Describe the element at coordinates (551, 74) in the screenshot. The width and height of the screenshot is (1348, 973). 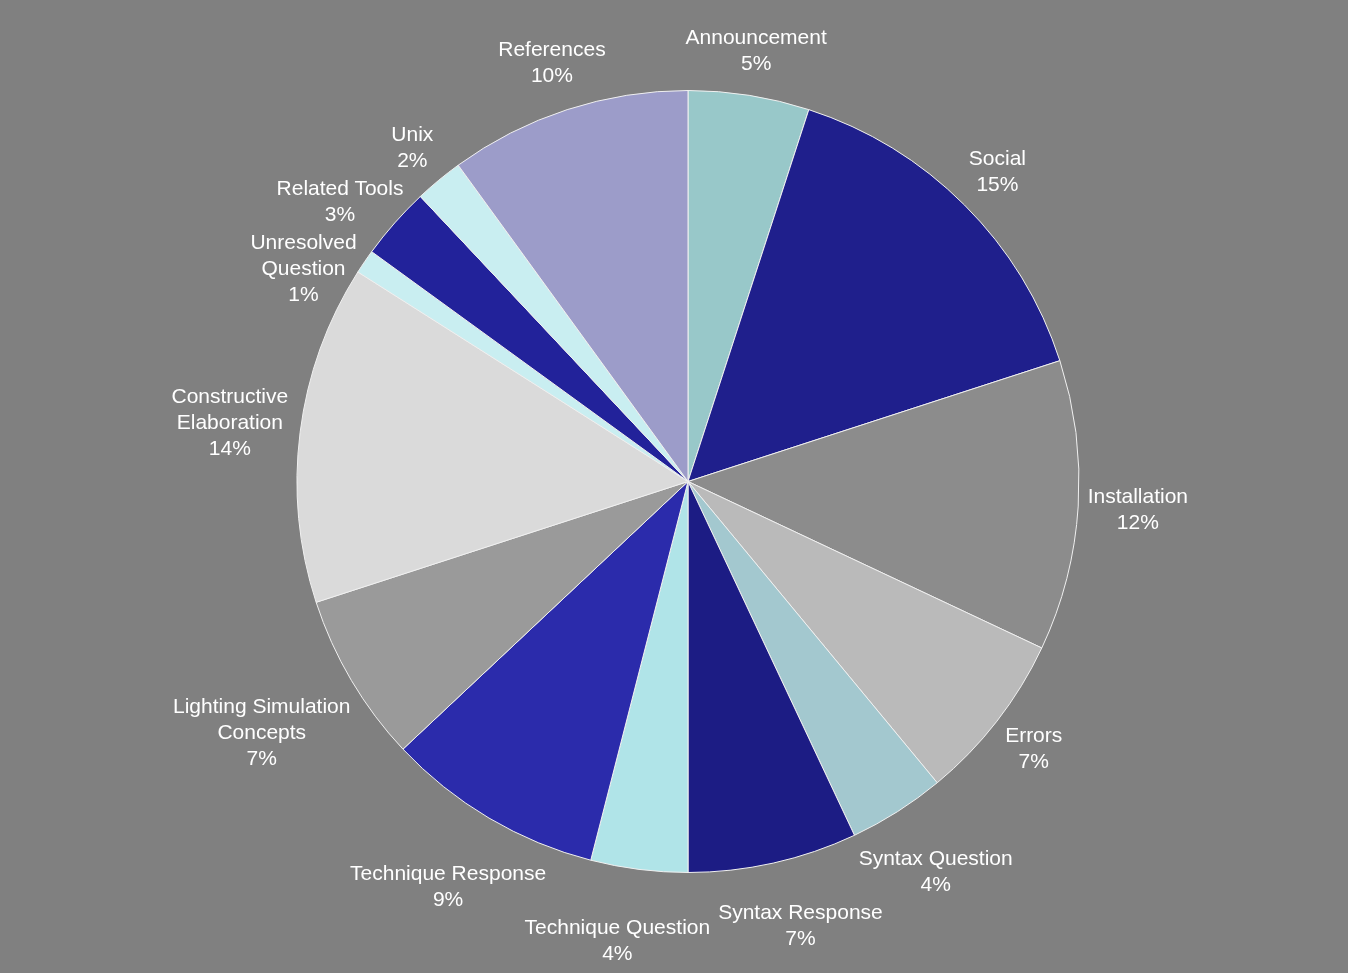
I see `data-label: 10%` at that location.